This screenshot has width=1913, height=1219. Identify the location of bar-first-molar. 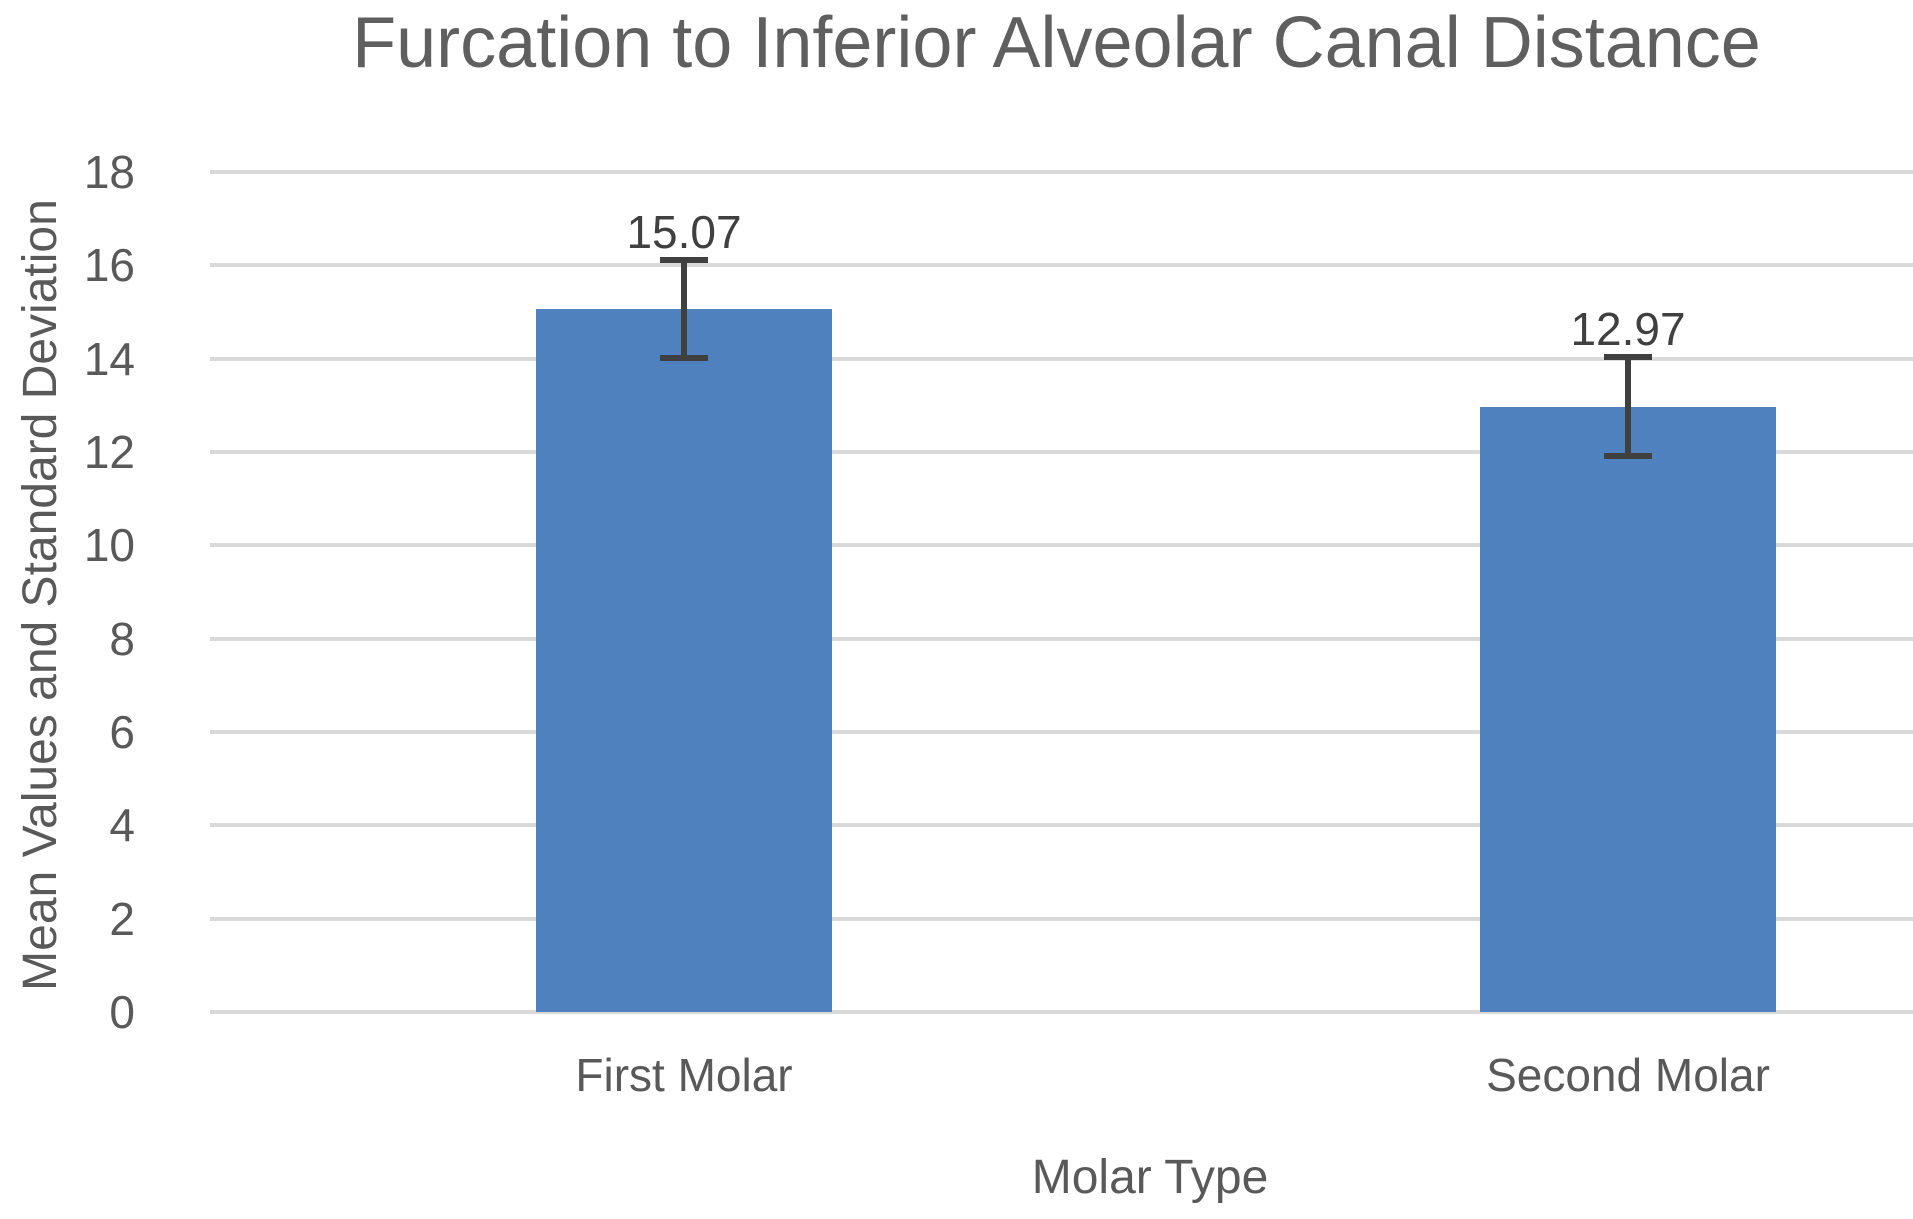
(684, 660).